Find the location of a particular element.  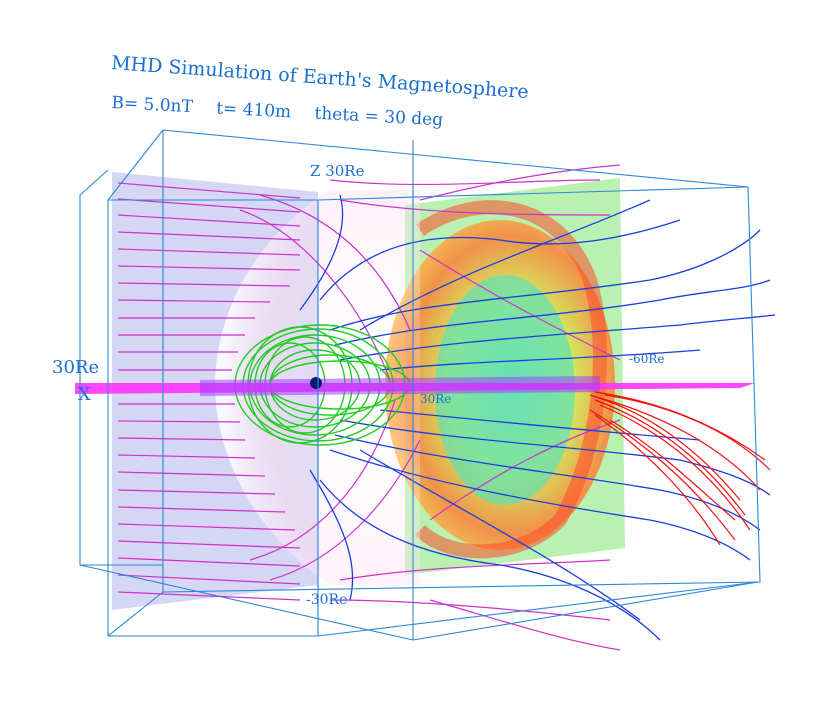

y-scale-label: 30Re is located at coordinates (436, 399).